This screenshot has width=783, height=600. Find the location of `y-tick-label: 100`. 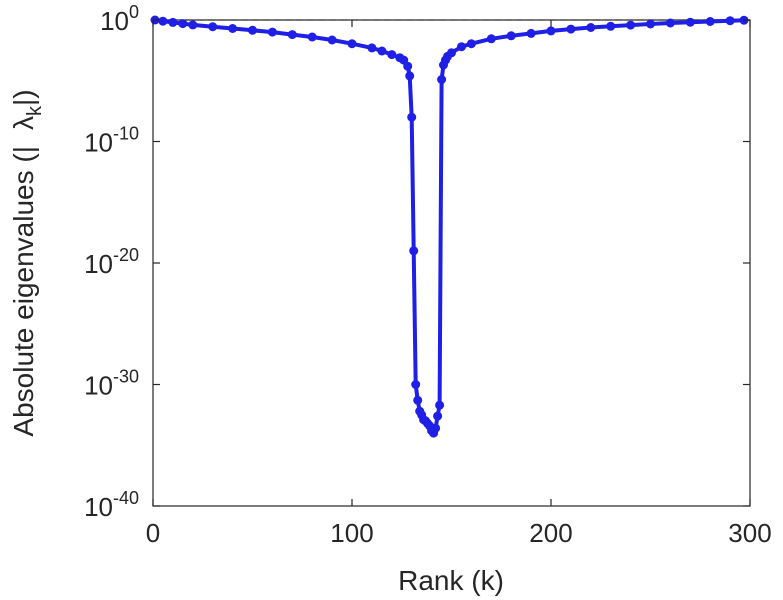

y-tick-label: 100 is located at coordinates (119, 19).